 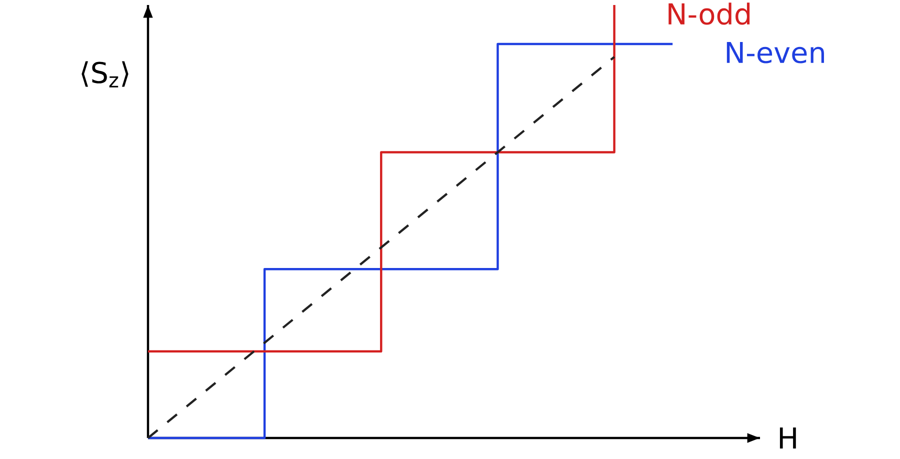 I want to click on series-label: N-odd, so click(x=709, y=13).